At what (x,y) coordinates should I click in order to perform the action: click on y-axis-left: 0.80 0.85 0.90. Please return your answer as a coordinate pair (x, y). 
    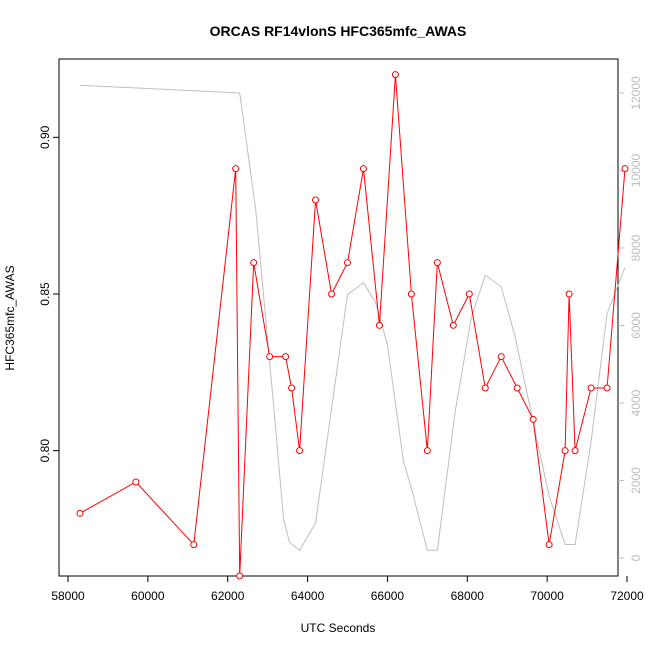
    Looking at the image, I should click on (48, 293).